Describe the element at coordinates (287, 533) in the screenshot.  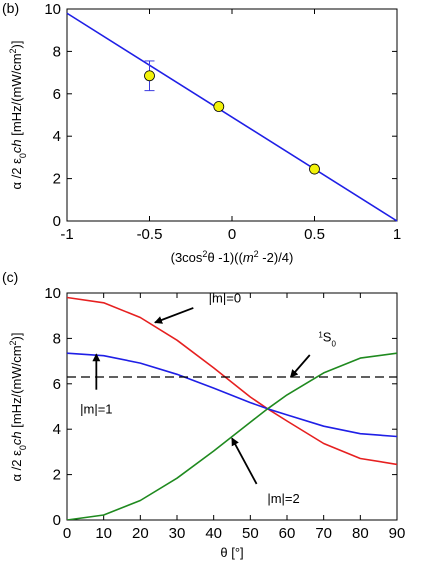
I see `x-tick-label: 60` at that location.